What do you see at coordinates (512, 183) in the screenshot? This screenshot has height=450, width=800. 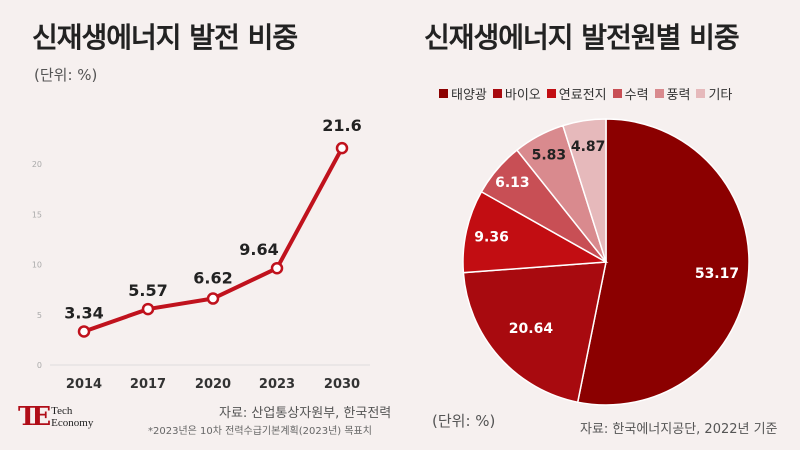 I see `slice-label: 6.13` at bounding box center [512, 183].